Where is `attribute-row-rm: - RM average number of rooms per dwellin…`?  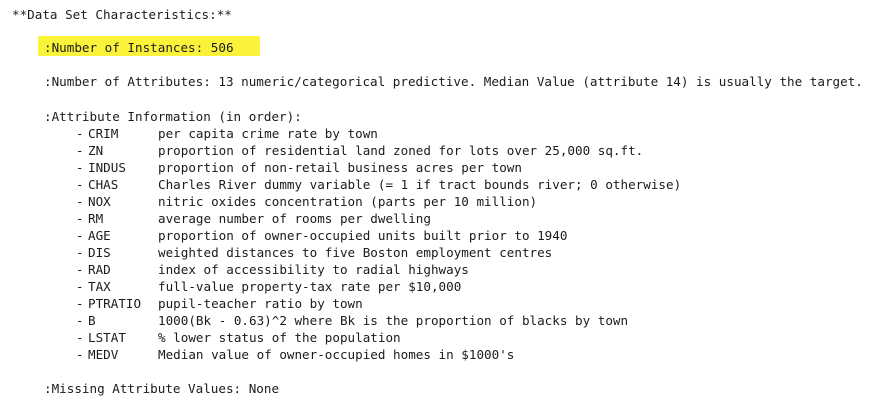
attribute-row-rm: - RM average number of rooms per dwellin… is located at coordinates (378, 218).